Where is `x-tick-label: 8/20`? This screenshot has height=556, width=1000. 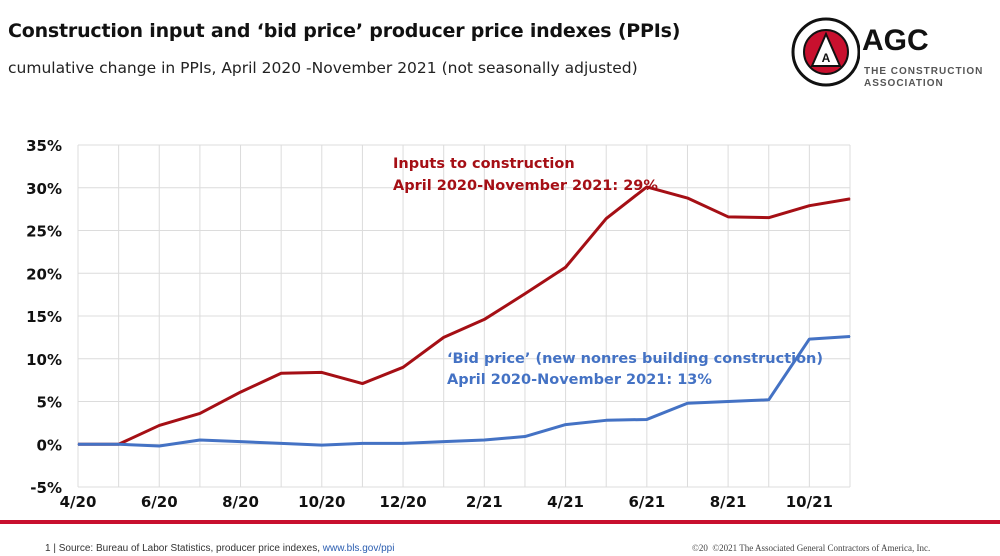
x-tick-label: 8/20 is located at coordinates (240, 502).